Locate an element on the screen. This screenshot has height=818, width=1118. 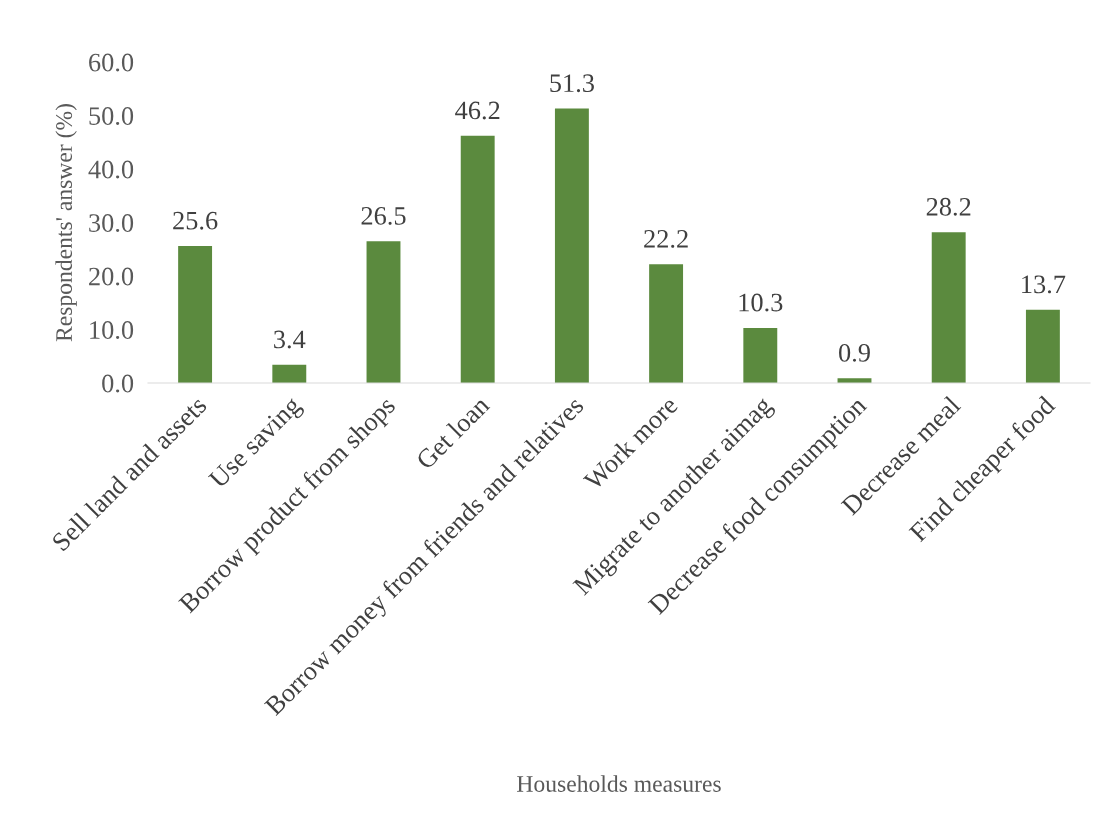
data-label: 46.2 is located at coordinates (477, 110).